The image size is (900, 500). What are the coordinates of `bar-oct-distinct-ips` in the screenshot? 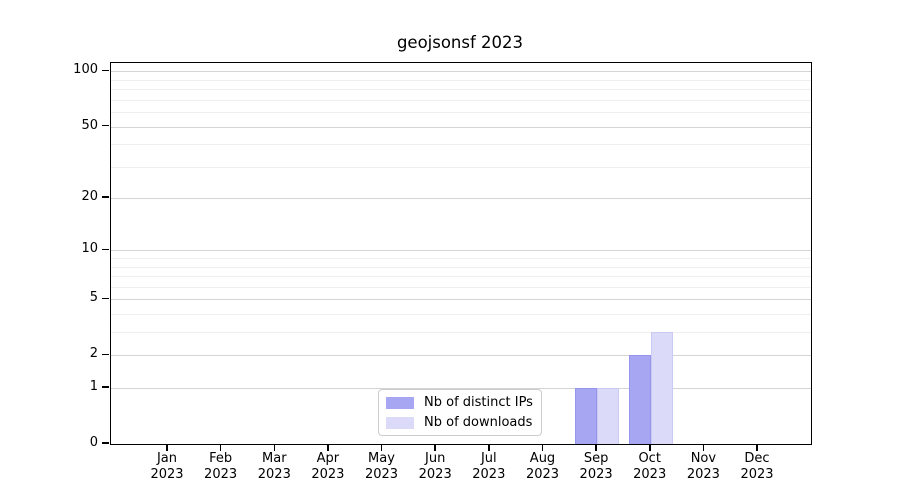 It's located at (639, 399).